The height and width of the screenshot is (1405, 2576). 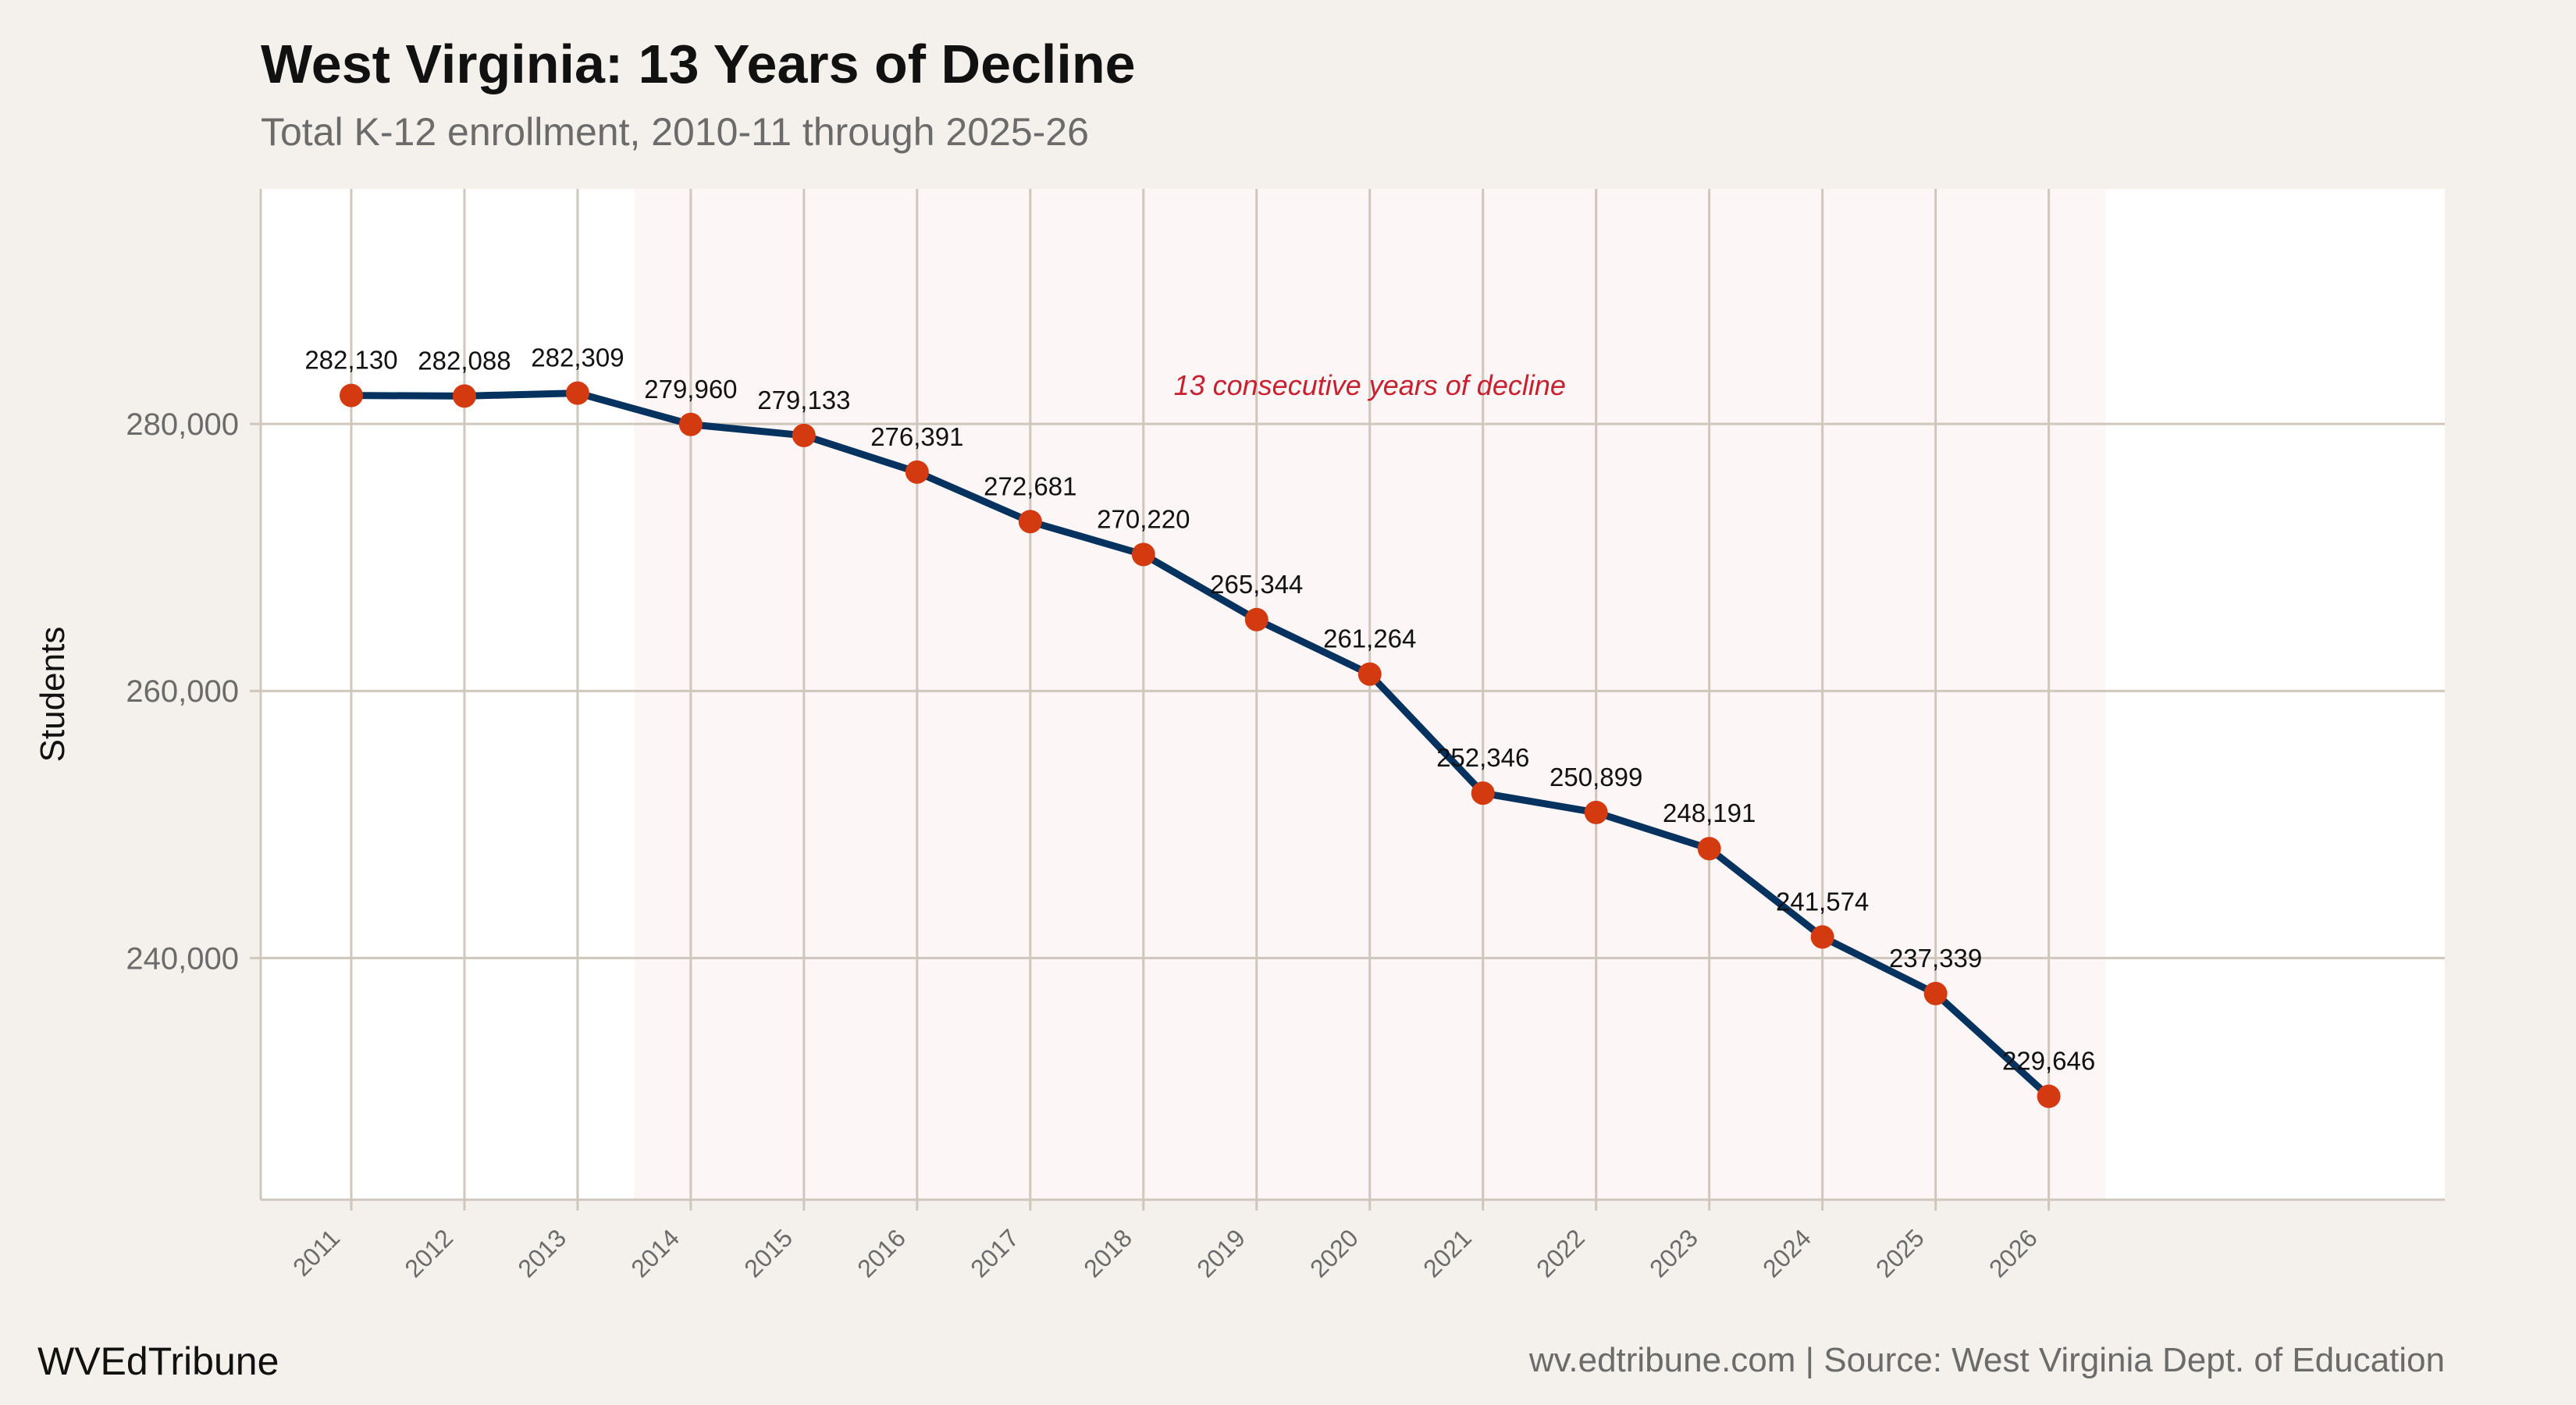 I want to click on x-tick-label: 2014, so click(x=655, y=1253).